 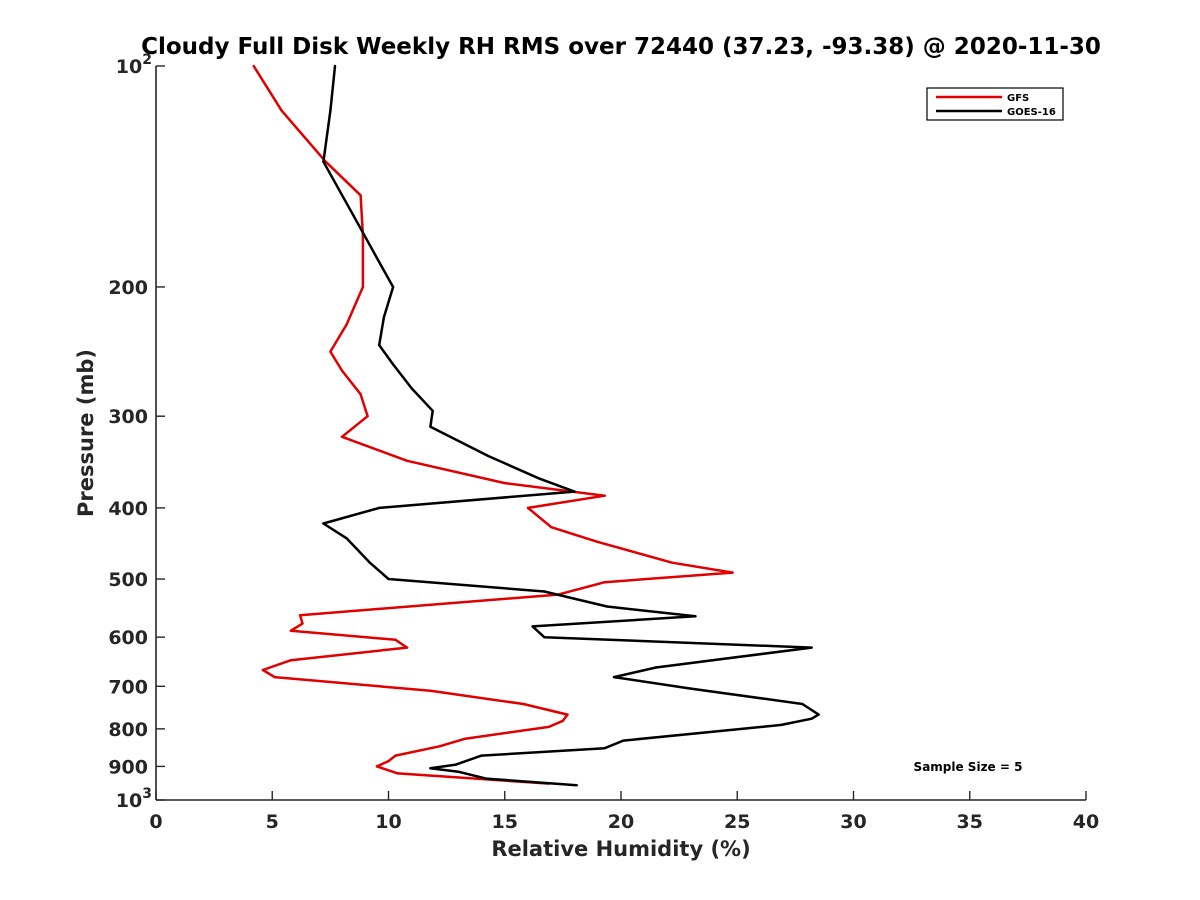 What do you see at coordinates (128, 288) in the screenshot?
I see `y-tick-label: 200` at bounding box center [128, 288].